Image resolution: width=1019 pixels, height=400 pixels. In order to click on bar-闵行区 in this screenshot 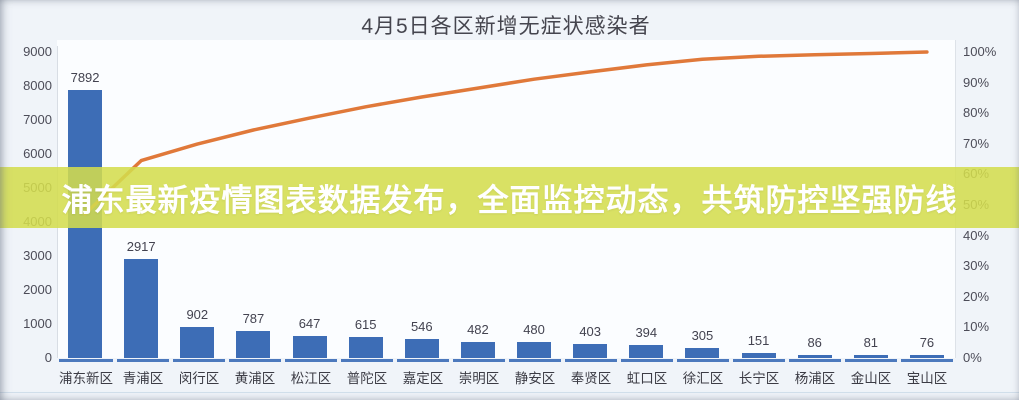, I will do `click(197, 342)`.